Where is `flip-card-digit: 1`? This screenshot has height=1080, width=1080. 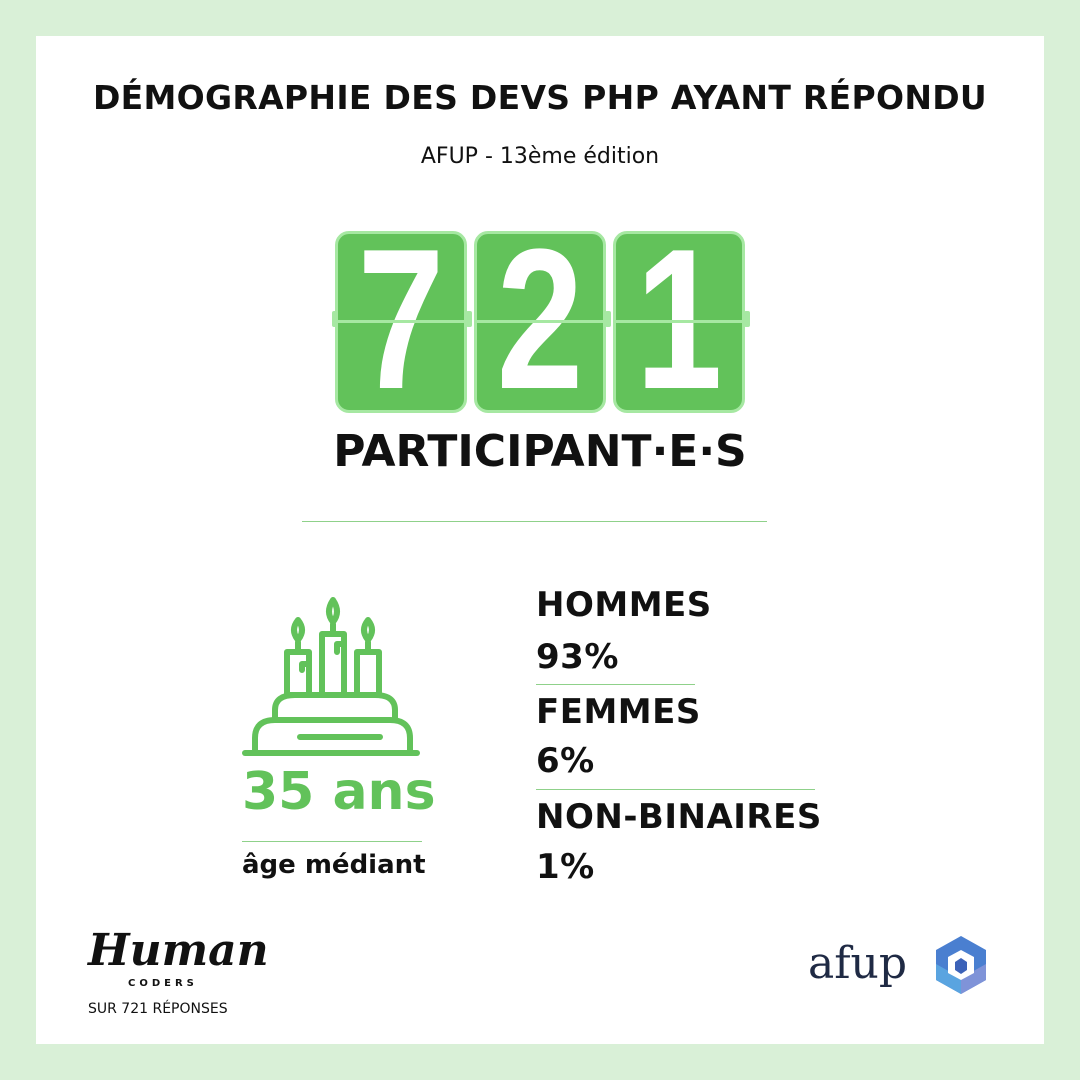
flip-card-digit: 1 is located at coordinates (679, 322).